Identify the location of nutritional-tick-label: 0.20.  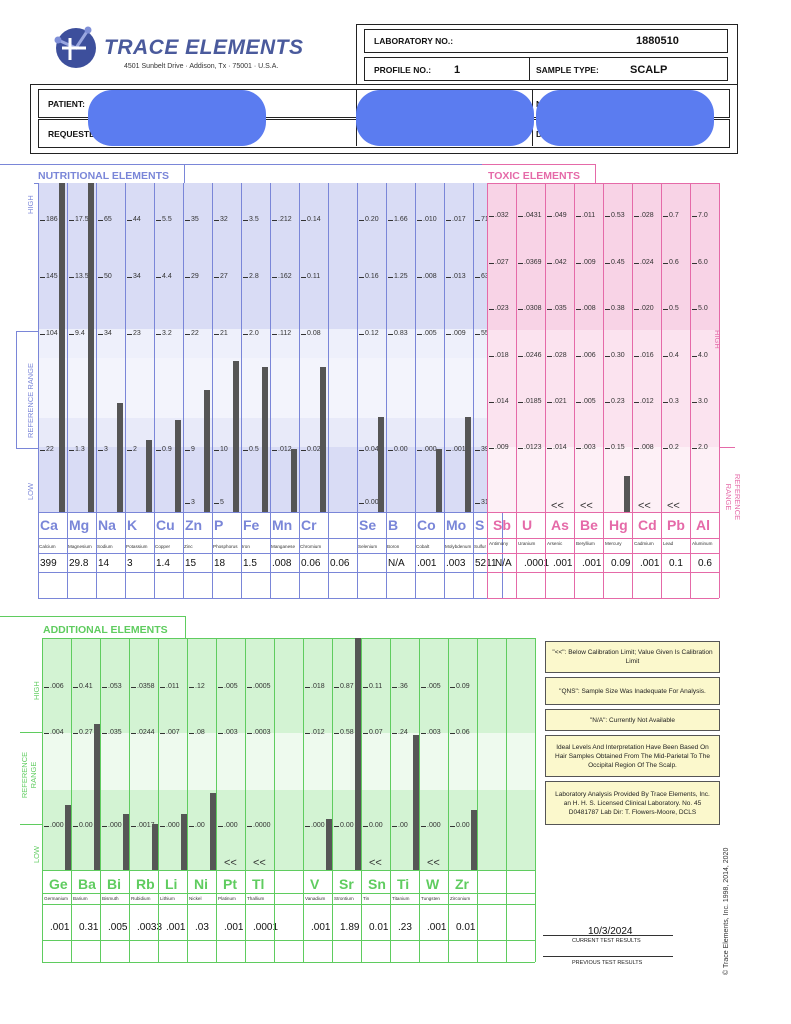
(372, 219).